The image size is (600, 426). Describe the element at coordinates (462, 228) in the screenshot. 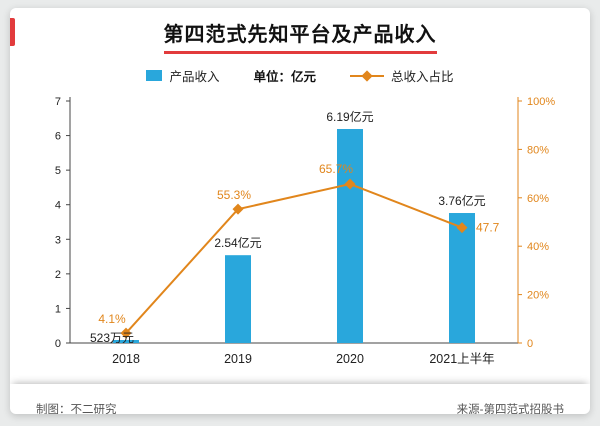

I see `marker-2021上半年` at that location.